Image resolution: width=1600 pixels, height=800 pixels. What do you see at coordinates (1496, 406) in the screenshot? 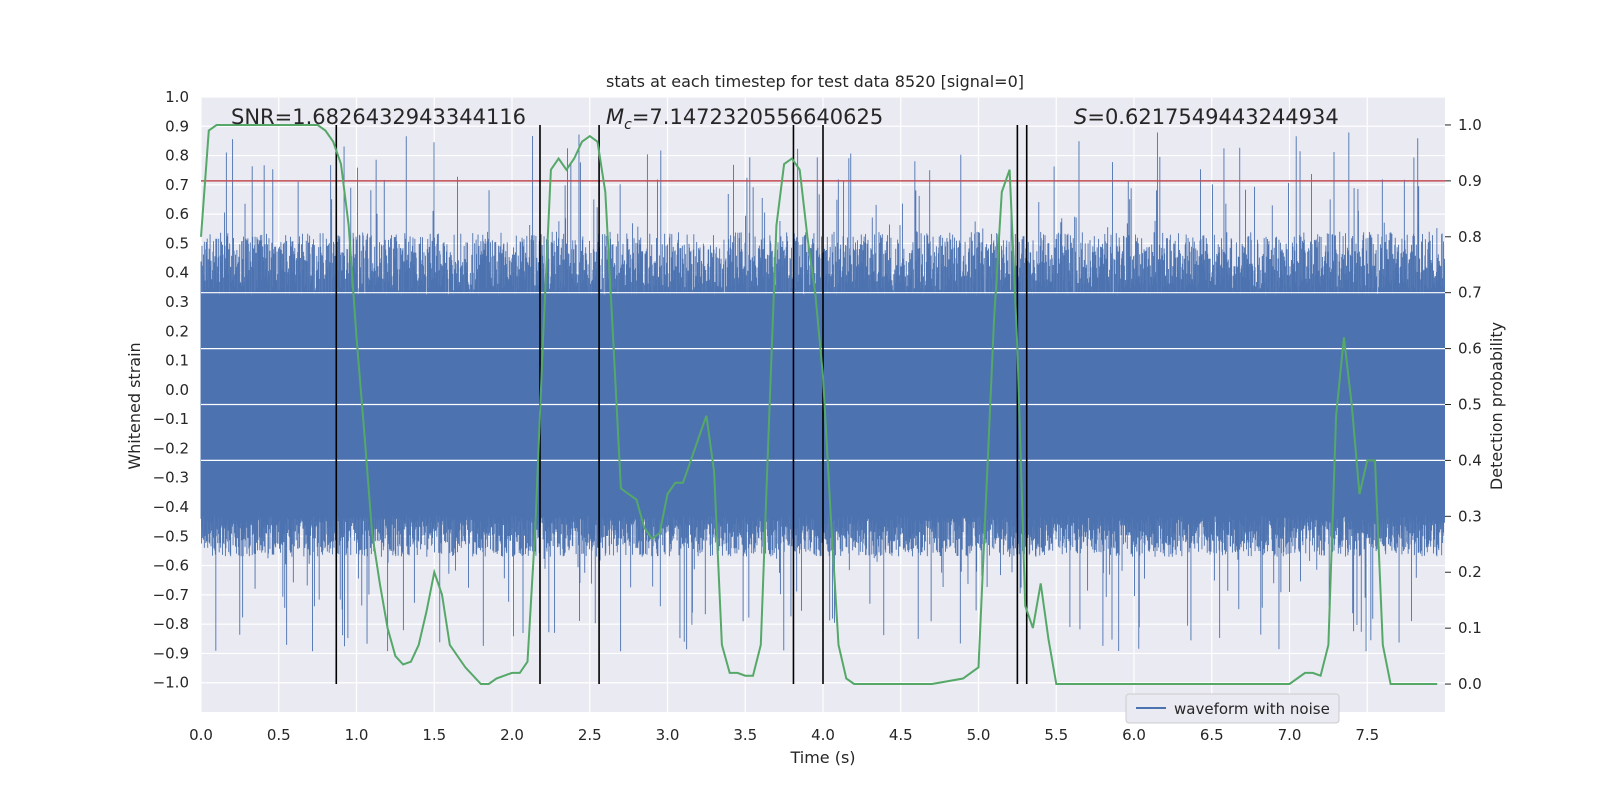
I see `right-axis-label: Detection probability` at bounding box center [1496, 406].